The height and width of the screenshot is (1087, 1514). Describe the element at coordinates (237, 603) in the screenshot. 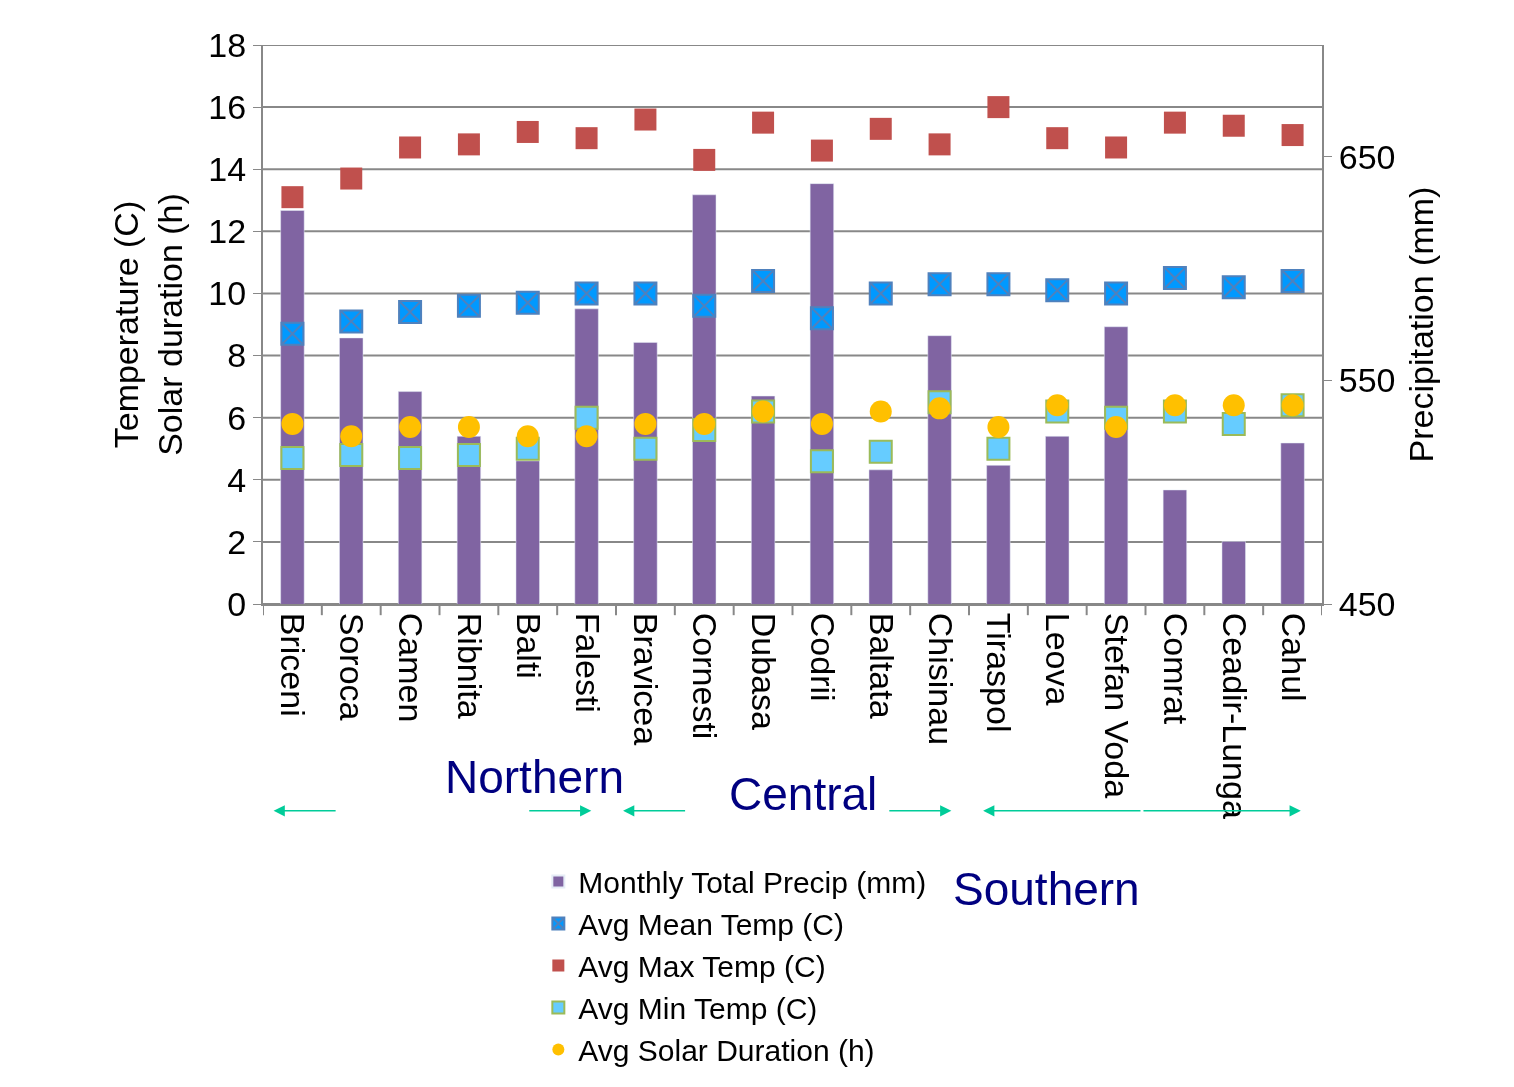

I see `y-tick-label: 0` at that location.